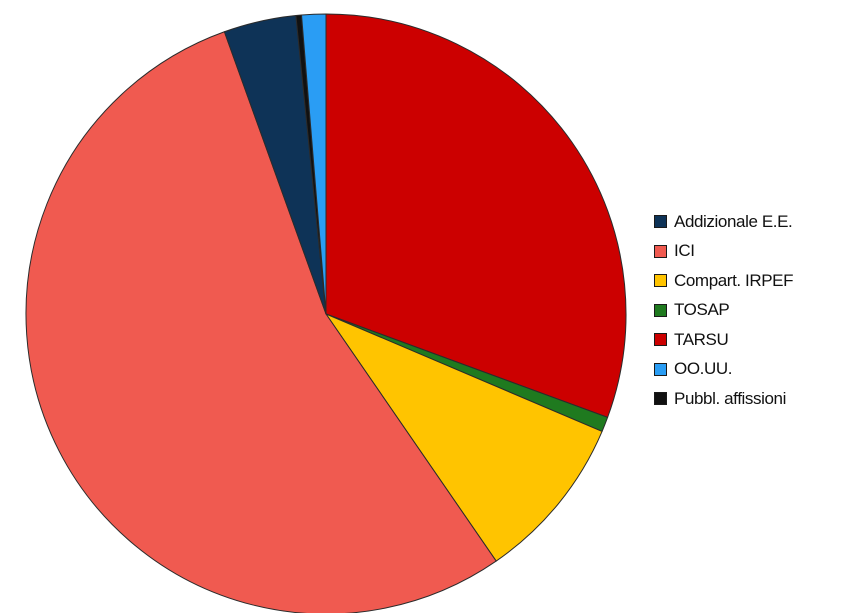 The image size is (855, 613). I want to click on legend-label: Compart. IRPEF, so click(734, 280).